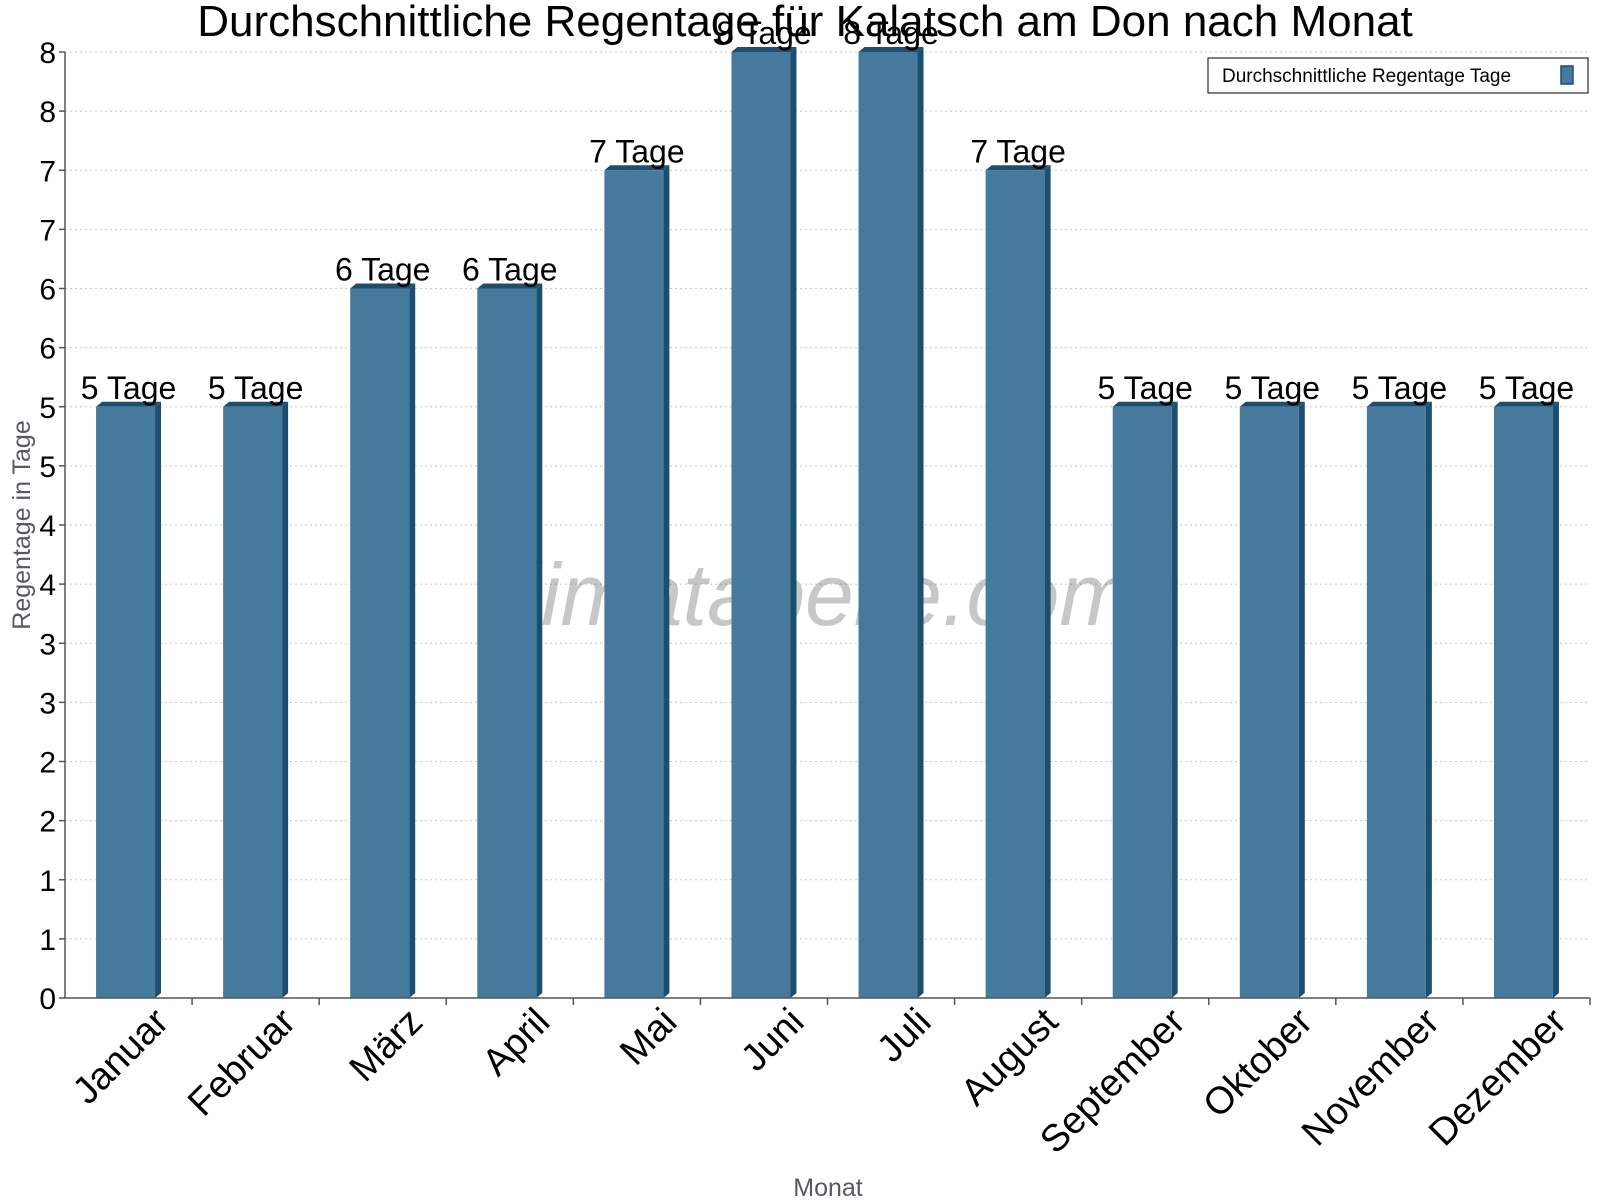 The image size is (1600, 1200). I want to click on x-axis-label: Monat, so click(828, 1187).